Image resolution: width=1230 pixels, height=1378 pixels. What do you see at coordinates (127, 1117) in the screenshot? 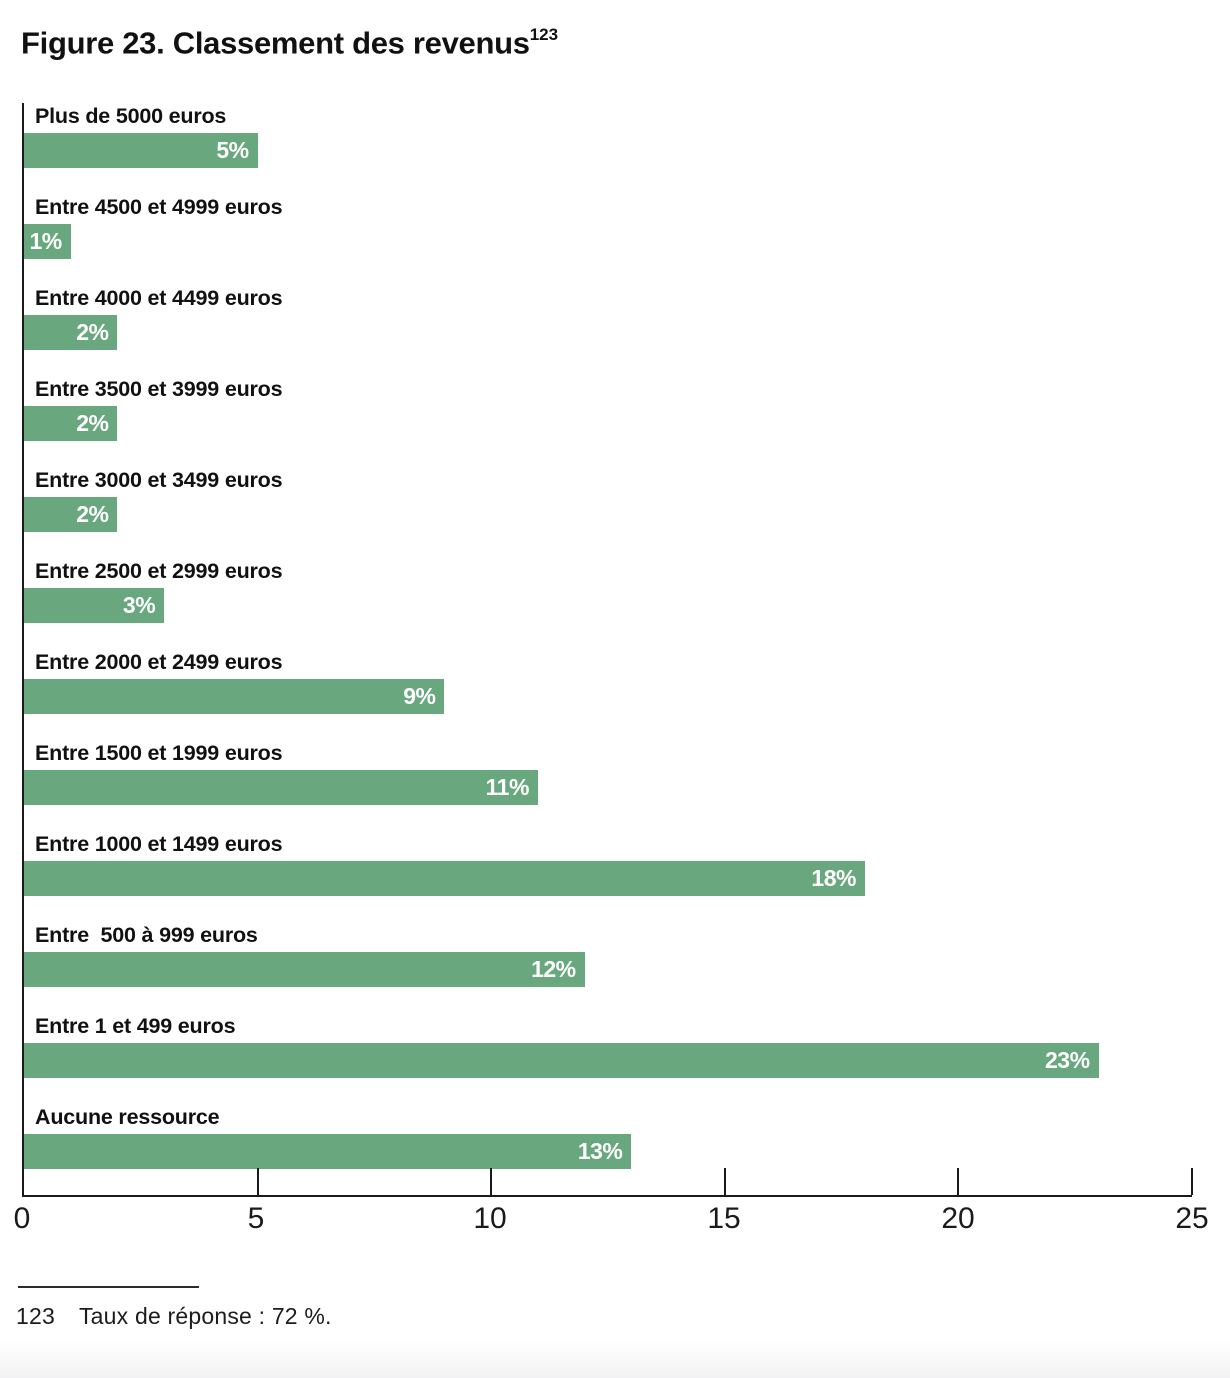
I see `category-label: Aucune ressource` at bounding box center [127, 1117].